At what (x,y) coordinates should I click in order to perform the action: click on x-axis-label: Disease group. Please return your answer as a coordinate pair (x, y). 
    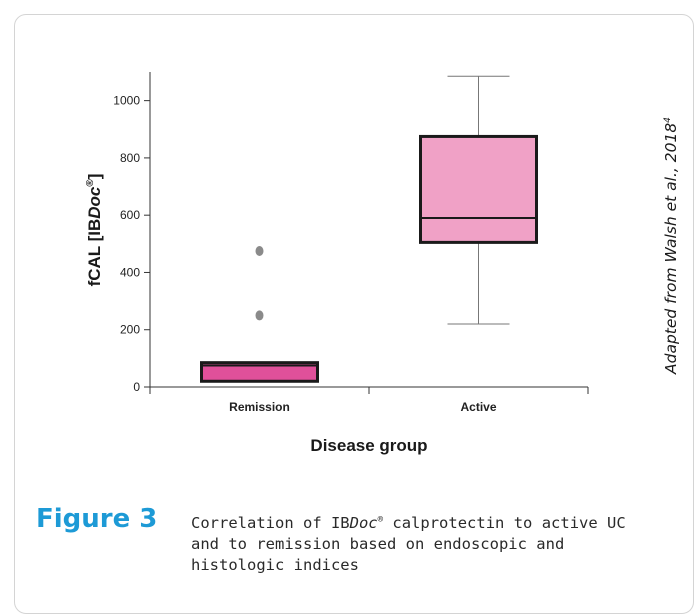
    Looking at the image, I should click on (368, 445).